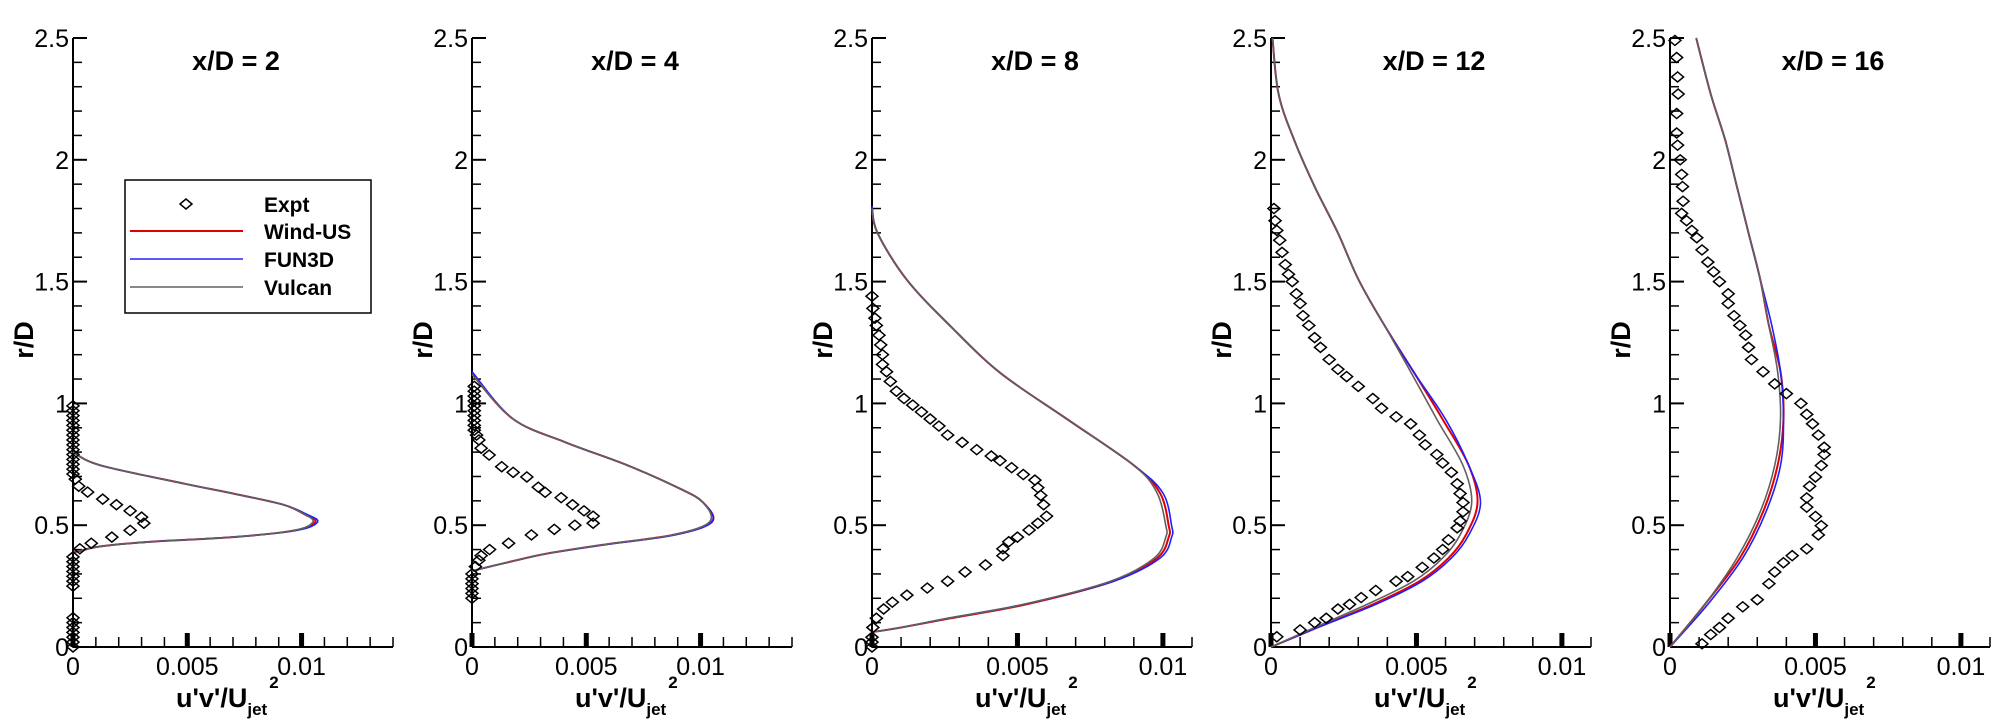 This screenshot has height=728, width=2000. What do you see at coordinates (287, 205) in the screenshot?
I see `legend-label-expt: Expt` at bounding box center [287, 205].